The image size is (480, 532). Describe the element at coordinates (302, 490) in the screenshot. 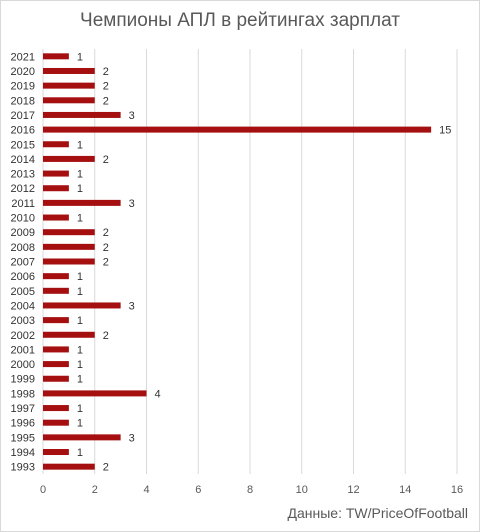

I see `x-tick-label: 10` at that location.